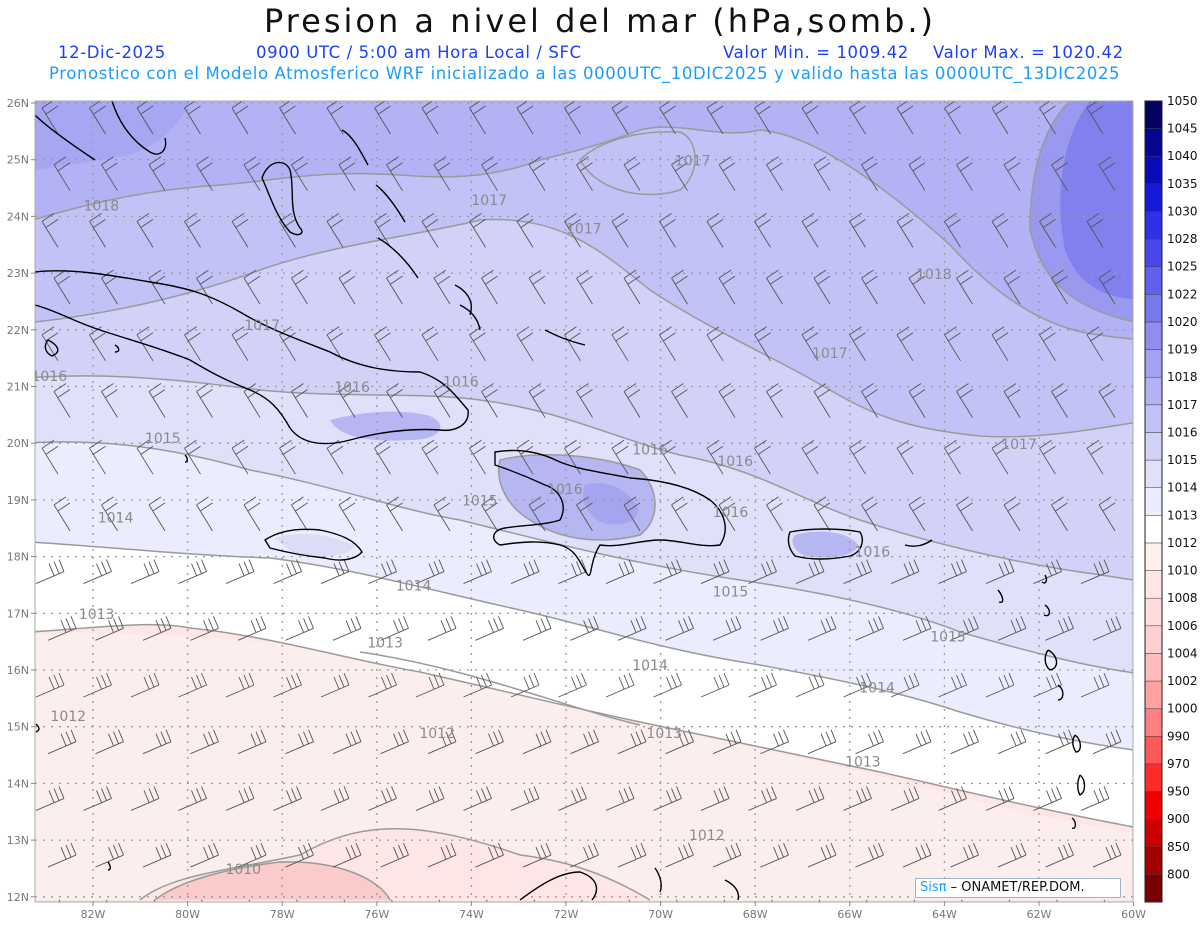 The height and width of the screenshot is (927, 1200). Describe the element at coordinates (1018, 888) in the screenshot. I see `credit-box: Sisπ – ONAMET/REP.DOM.` at that location.